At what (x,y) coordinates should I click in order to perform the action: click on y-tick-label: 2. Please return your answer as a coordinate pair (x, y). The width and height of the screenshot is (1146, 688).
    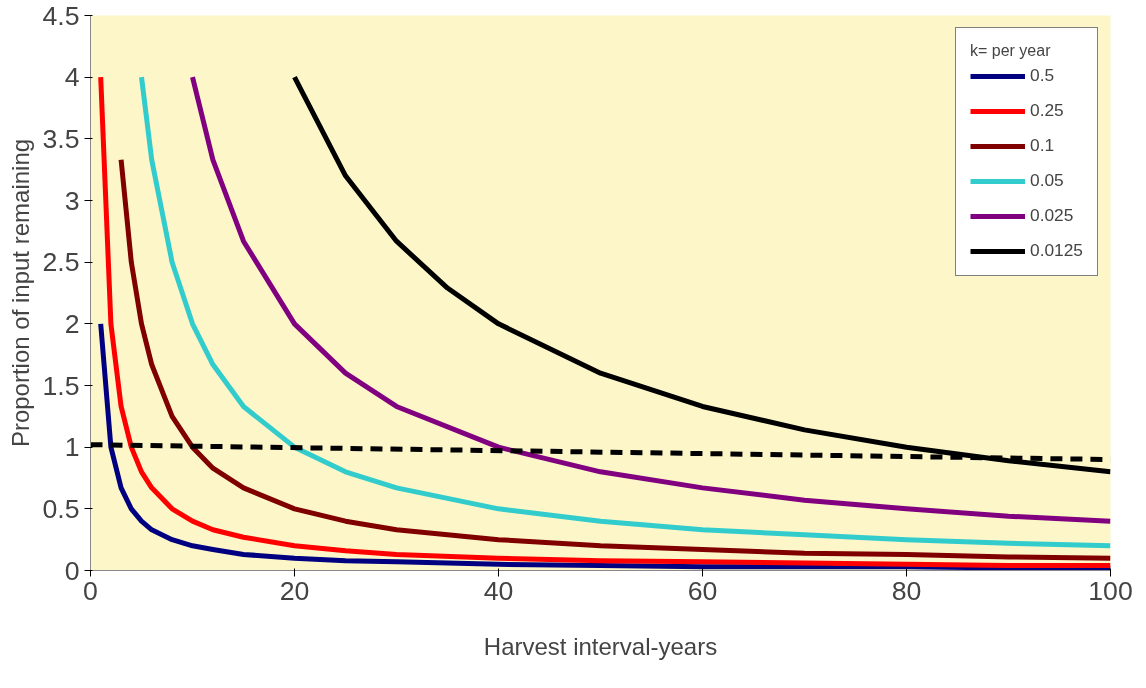
    Looking at the image, I should click on (72, 323).